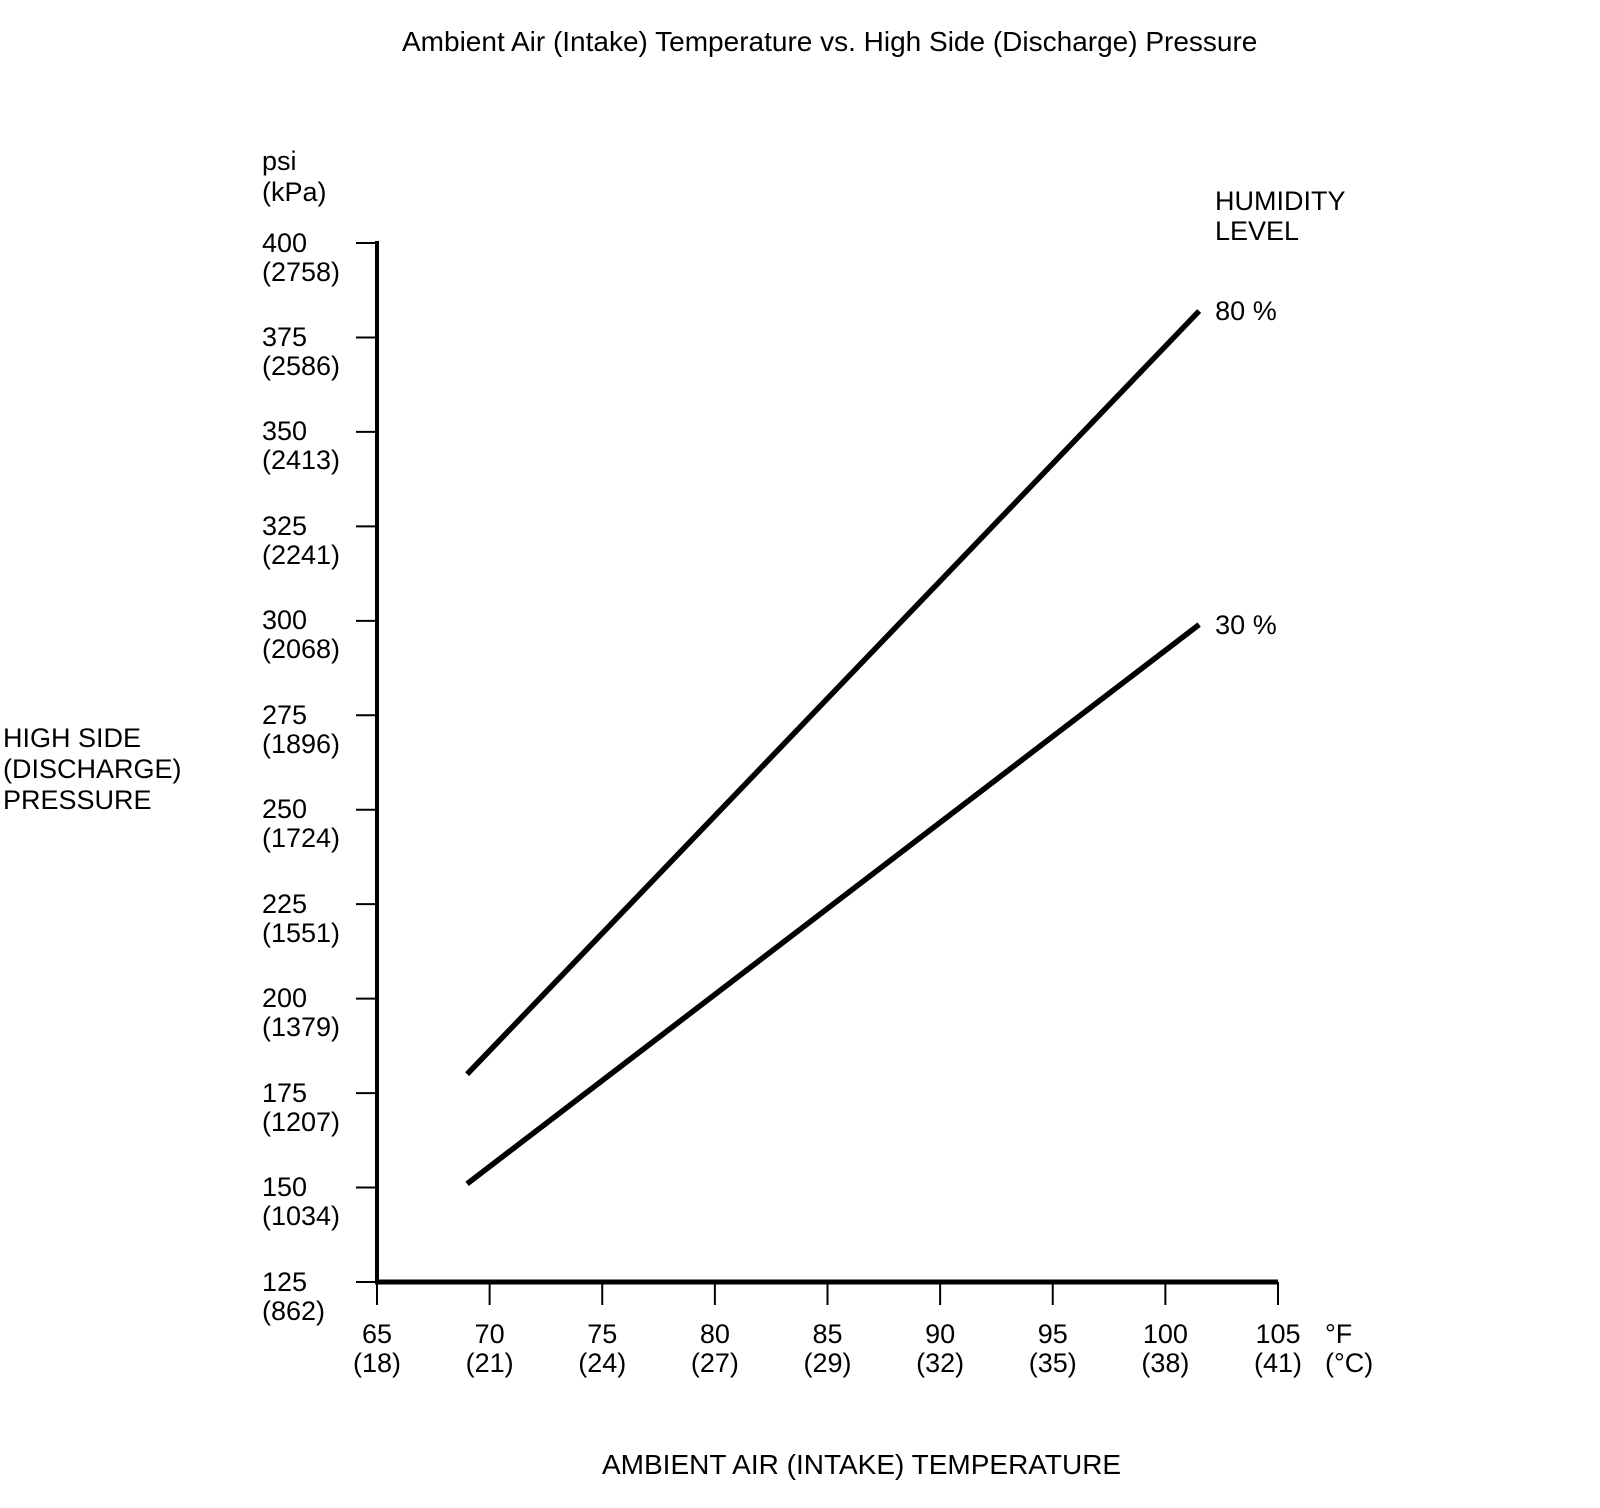  I want to click on x-tick-label: 100 (38), so click(1165, 1348).